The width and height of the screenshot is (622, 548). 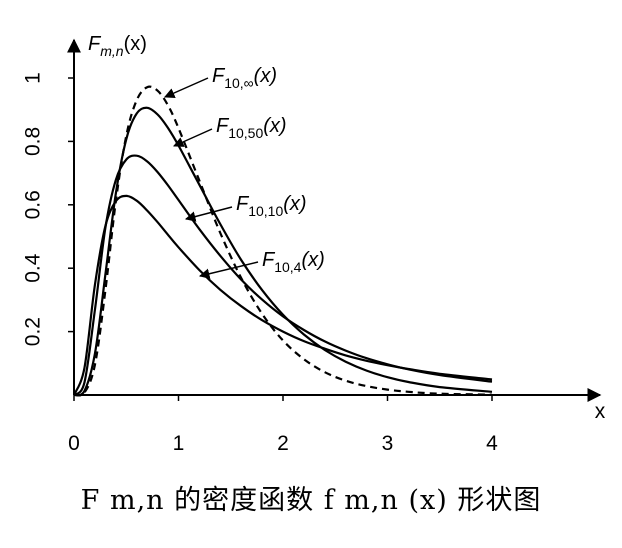 I want to click on x-tick-label: 2, so click(x=283, y=443).